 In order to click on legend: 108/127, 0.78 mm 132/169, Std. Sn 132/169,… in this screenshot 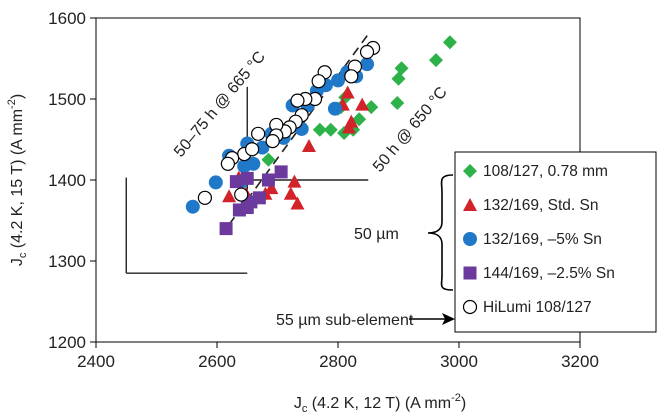, I will do `click(555, 242)`.